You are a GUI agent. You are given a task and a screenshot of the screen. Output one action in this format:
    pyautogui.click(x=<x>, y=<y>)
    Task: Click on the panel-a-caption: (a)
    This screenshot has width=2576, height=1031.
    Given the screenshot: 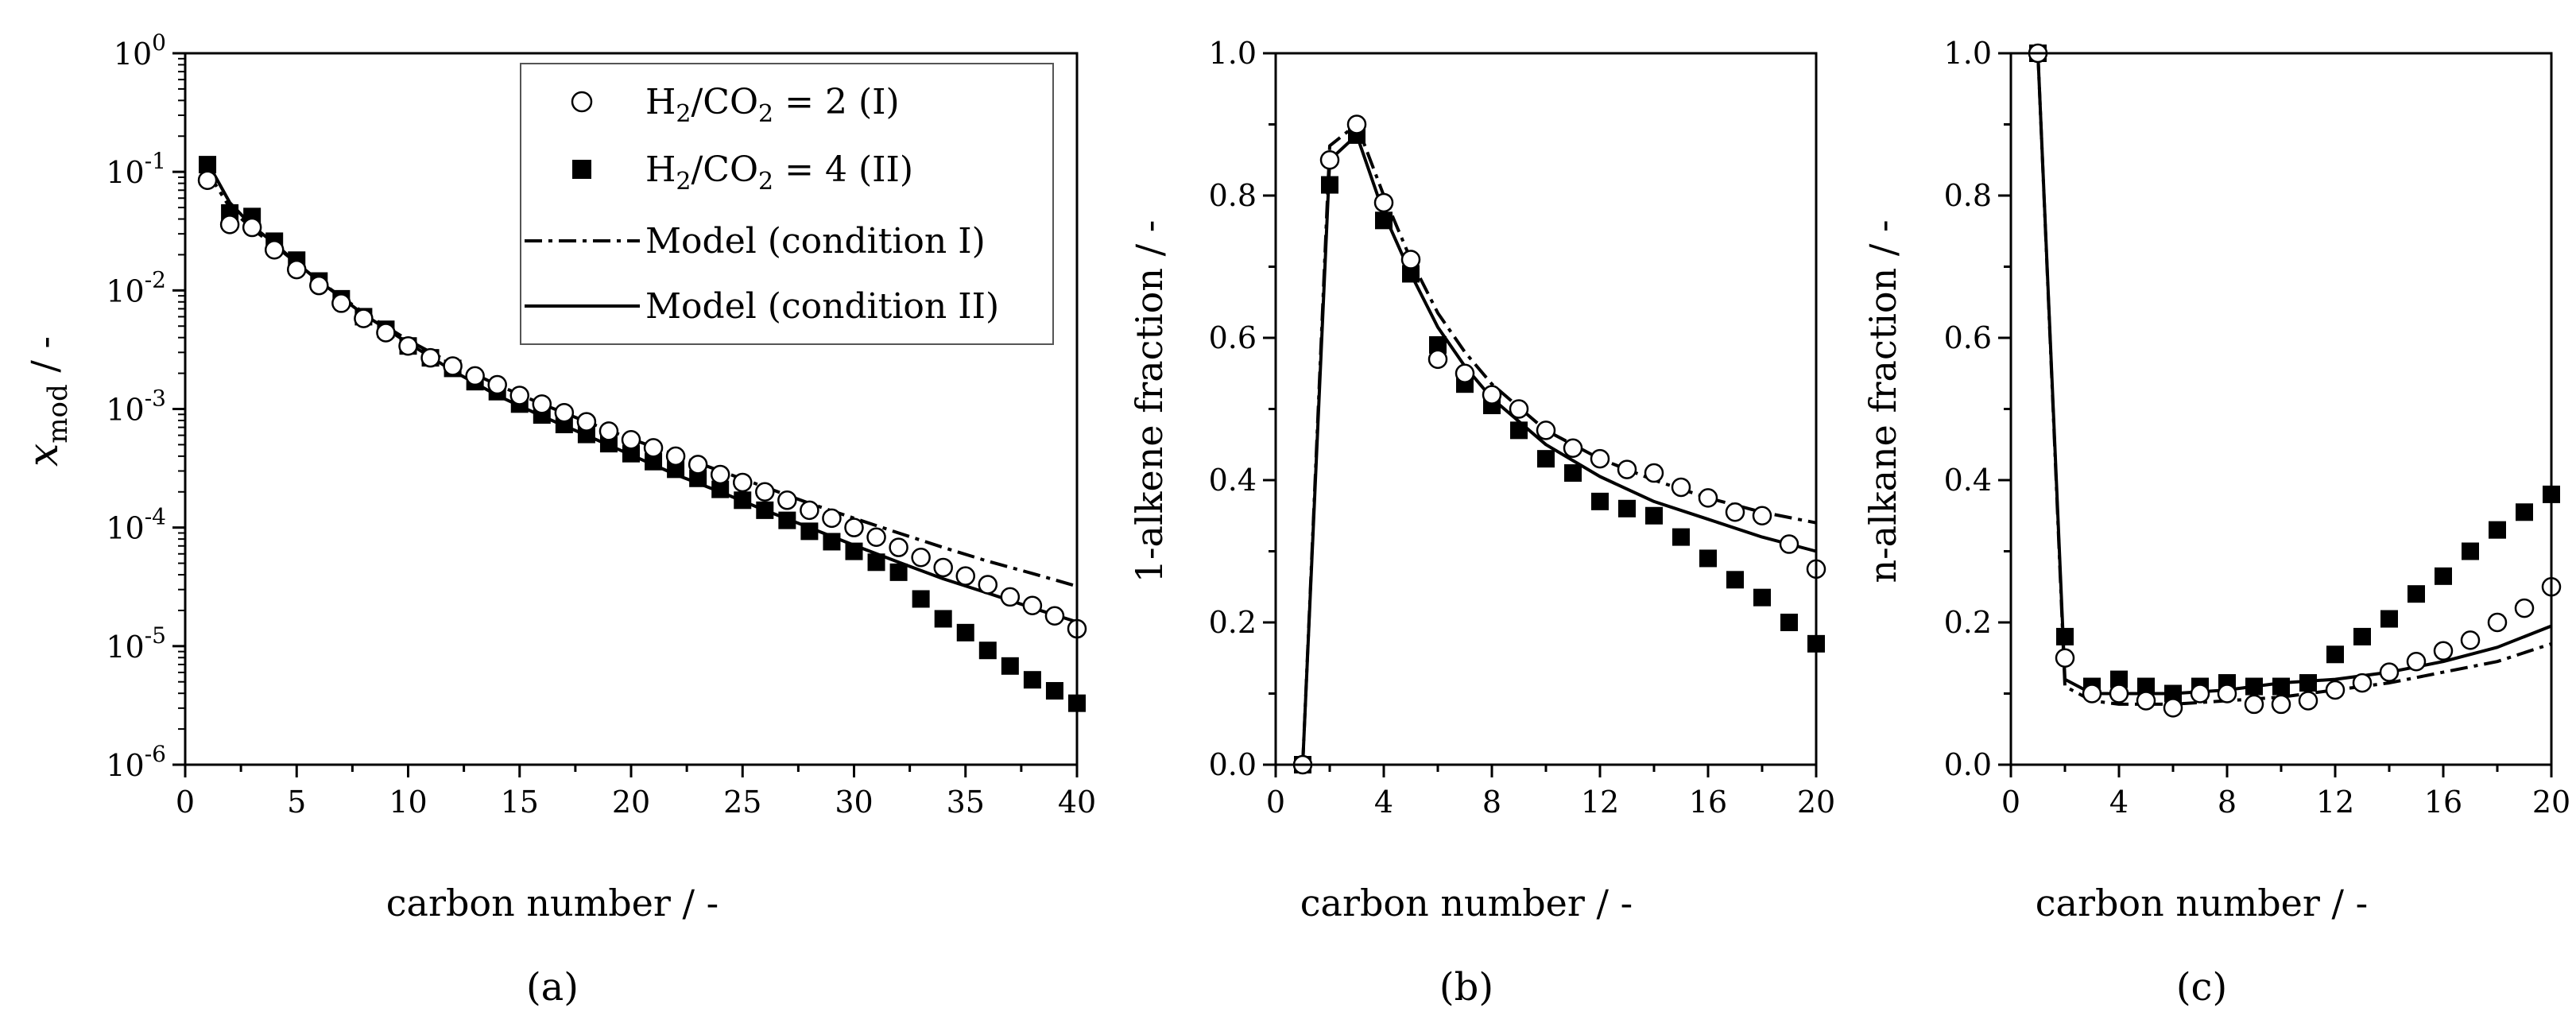 What is the action you would take?
    pyautogui.click(x=552, y=987)
    